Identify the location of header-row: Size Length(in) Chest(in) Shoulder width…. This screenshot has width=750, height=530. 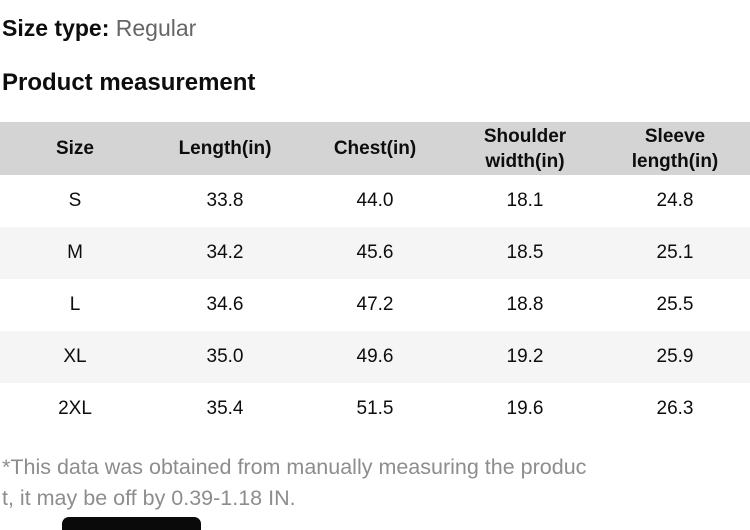
(375, 148).